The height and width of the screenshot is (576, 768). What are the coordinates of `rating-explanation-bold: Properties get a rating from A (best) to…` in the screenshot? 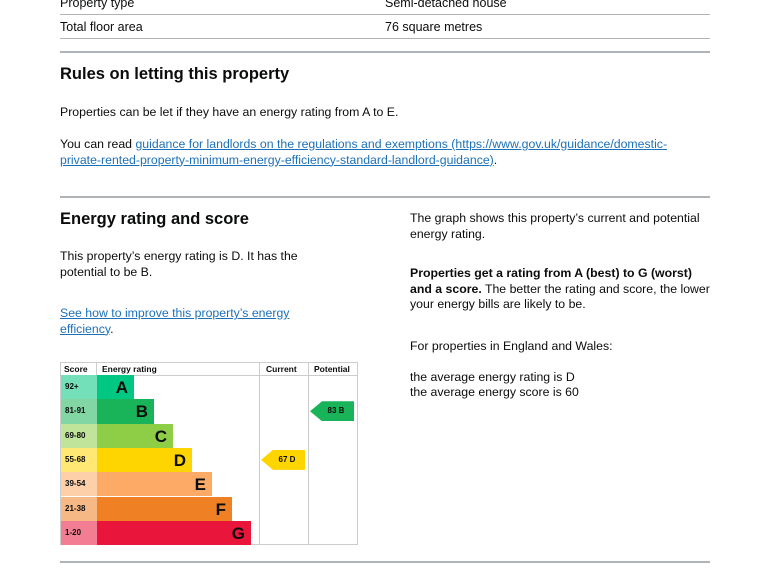 It's located at (551, 281).